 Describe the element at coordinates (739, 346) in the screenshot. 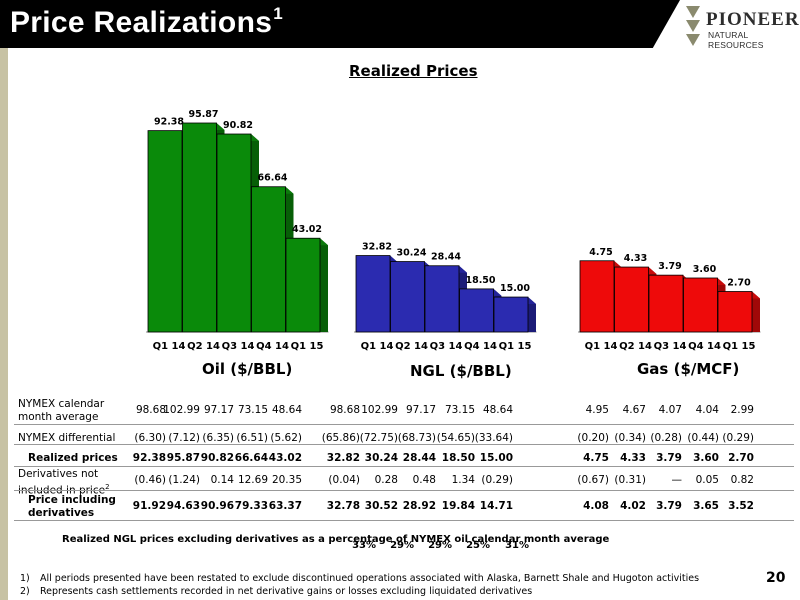

I see `gas-tick-label: Q1 15` at that location.